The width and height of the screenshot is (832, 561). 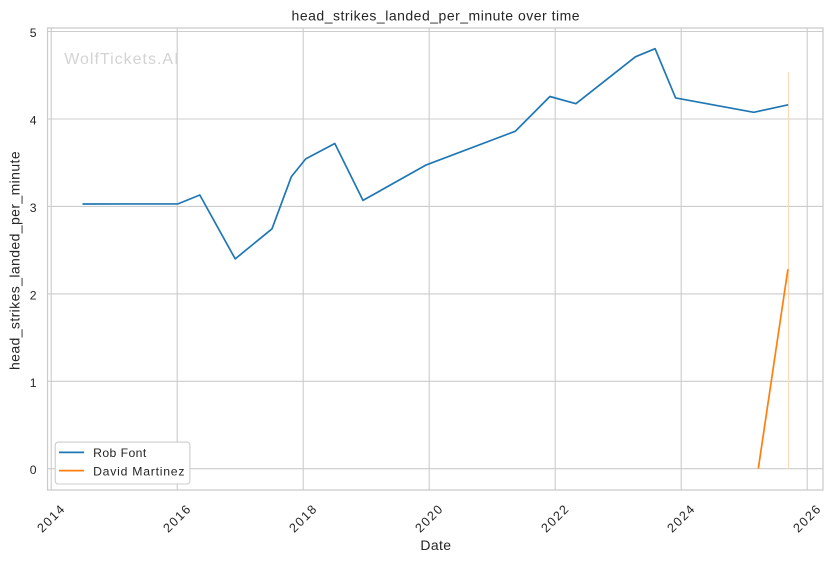 What do you see at coordinates (33, 470) in the screenshot?
I see `svg-text: 0` at bounding box center [33, 470].